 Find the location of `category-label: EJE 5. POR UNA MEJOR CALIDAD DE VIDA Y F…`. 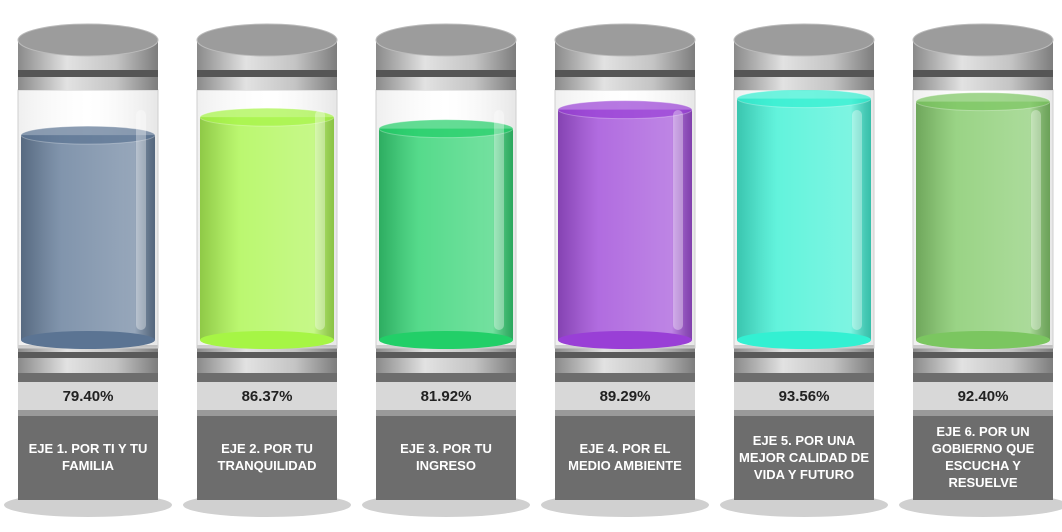

category-label: EJE 5. POR UNA MEJOR CALIDAD DE VIDA Y F… is located at coordinates (803, 457).